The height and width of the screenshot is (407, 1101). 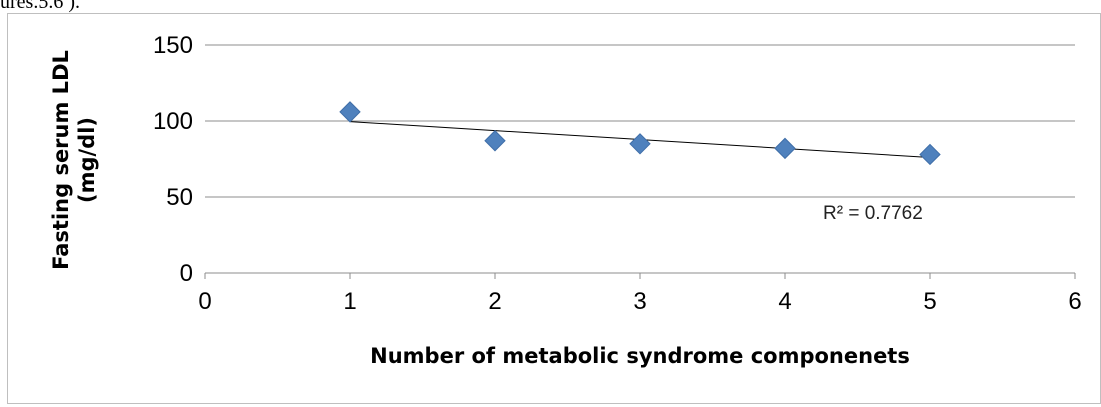 I want to click on x-tick-label: 1, so click(x=349, y=301).